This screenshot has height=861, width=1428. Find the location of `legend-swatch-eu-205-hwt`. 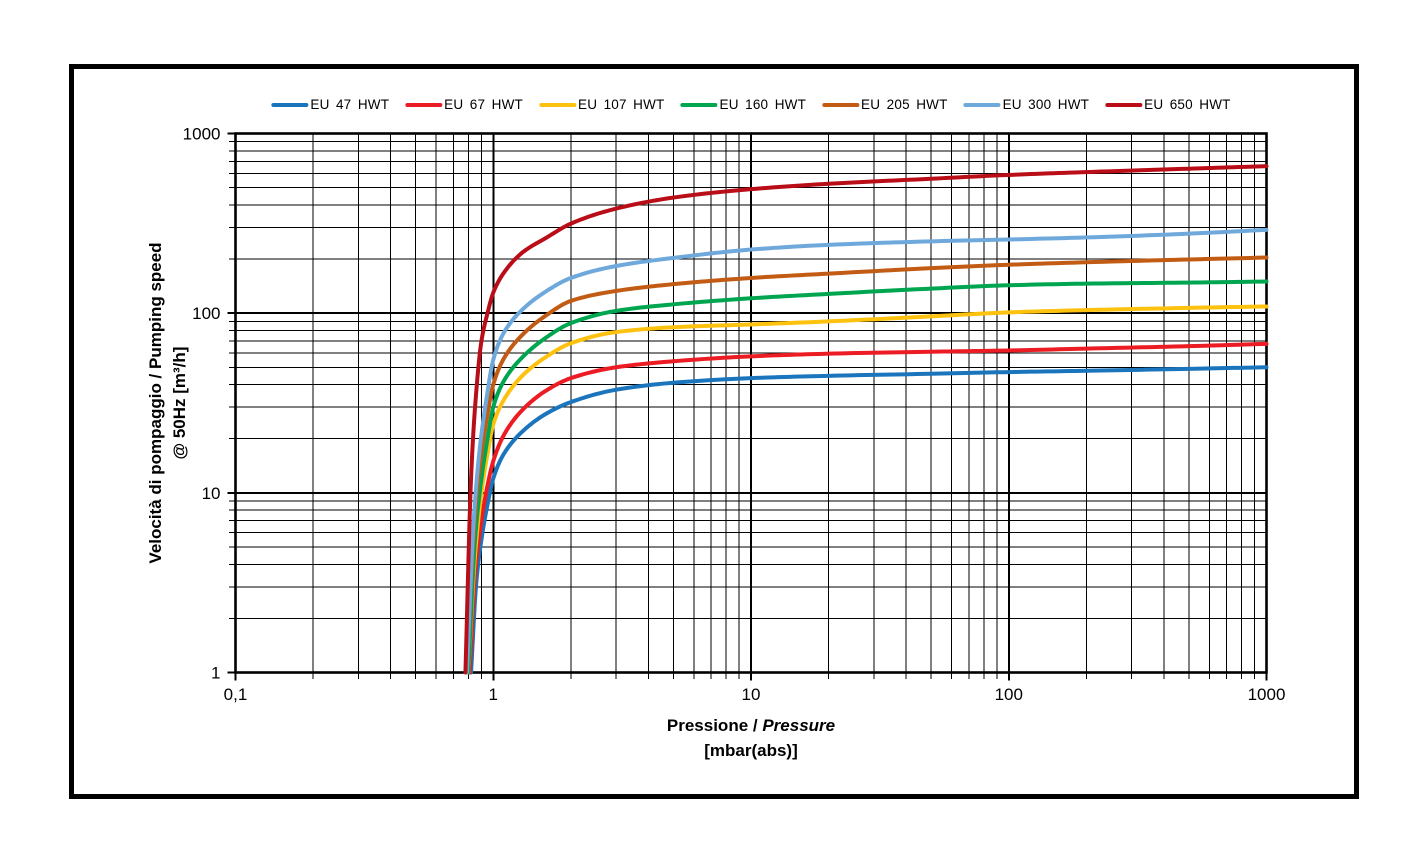

legend-swatch-eu-205-hwt is located at coordinates (841, 105).